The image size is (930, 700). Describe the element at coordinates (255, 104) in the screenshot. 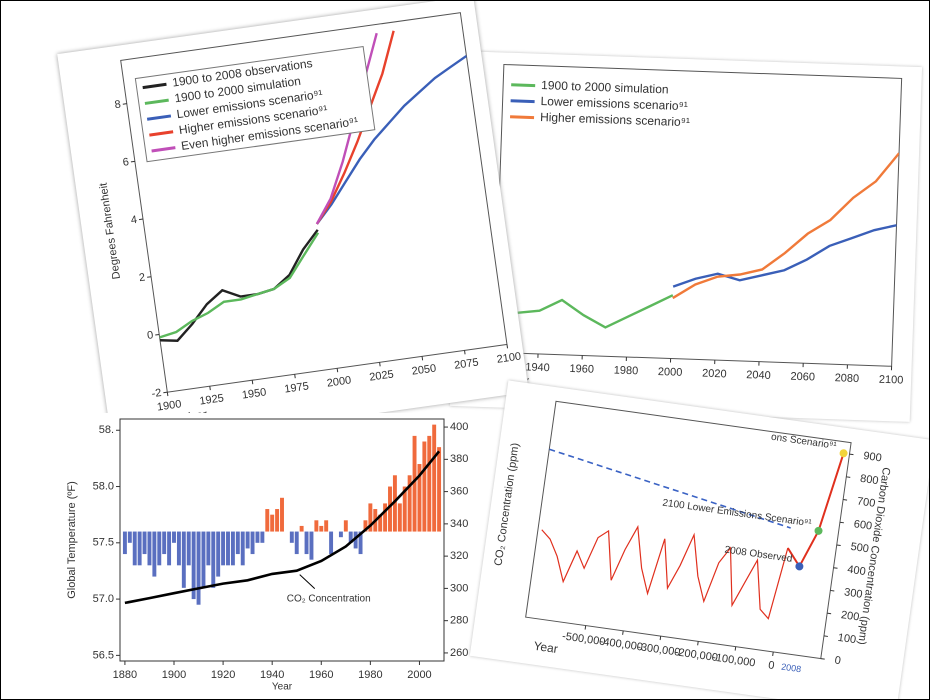

I see `legend-box` at that location.